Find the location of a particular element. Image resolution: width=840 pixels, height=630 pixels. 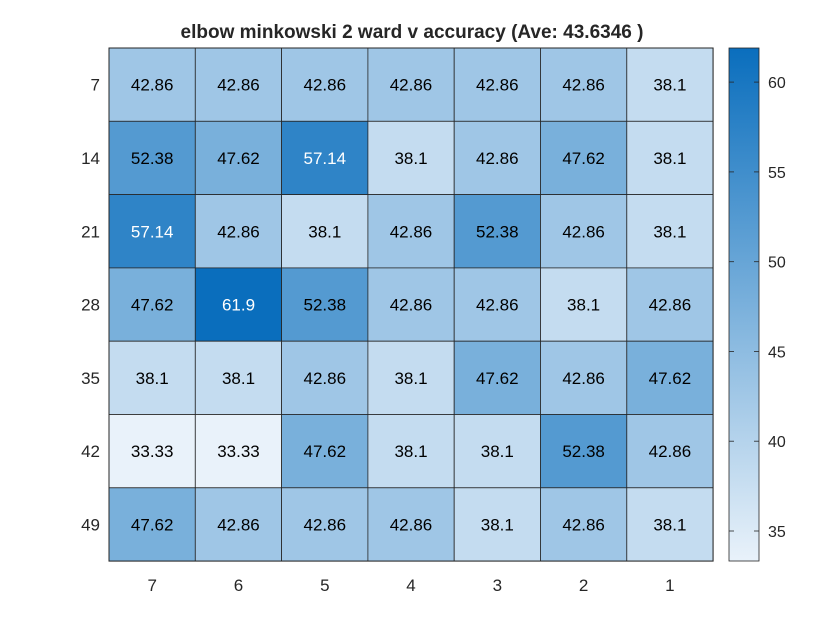

x-tick-label: 3 is located at coordinates (497, 585).